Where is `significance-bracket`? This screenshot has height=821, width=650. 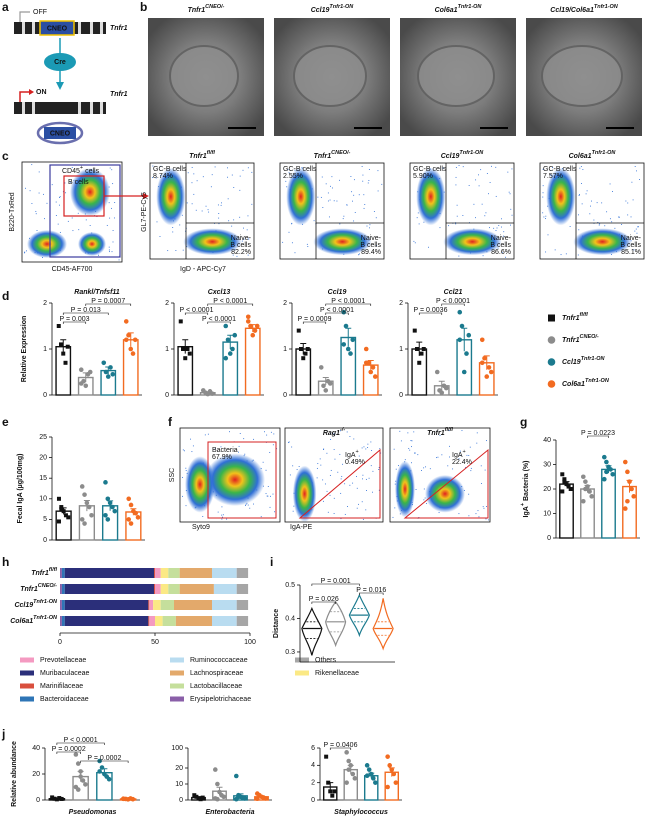
significance-bracket is located at coordinates (371, 593).